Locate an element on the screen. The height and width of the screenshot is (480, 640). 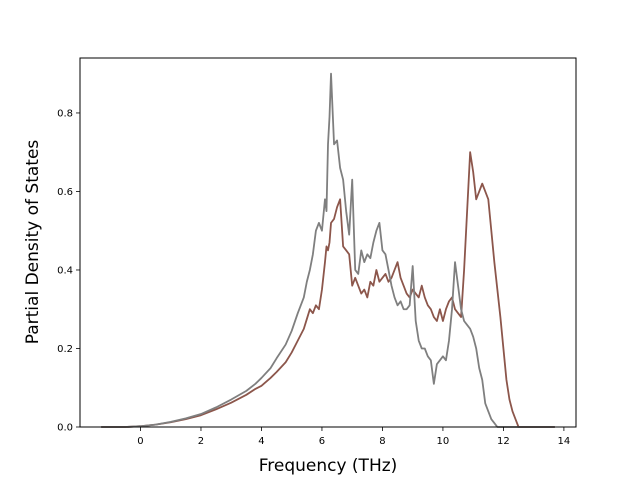
y-axis-ticks: 0.0 0.2 0.4 0.6 0.8 is located at coordinates (68, 271).